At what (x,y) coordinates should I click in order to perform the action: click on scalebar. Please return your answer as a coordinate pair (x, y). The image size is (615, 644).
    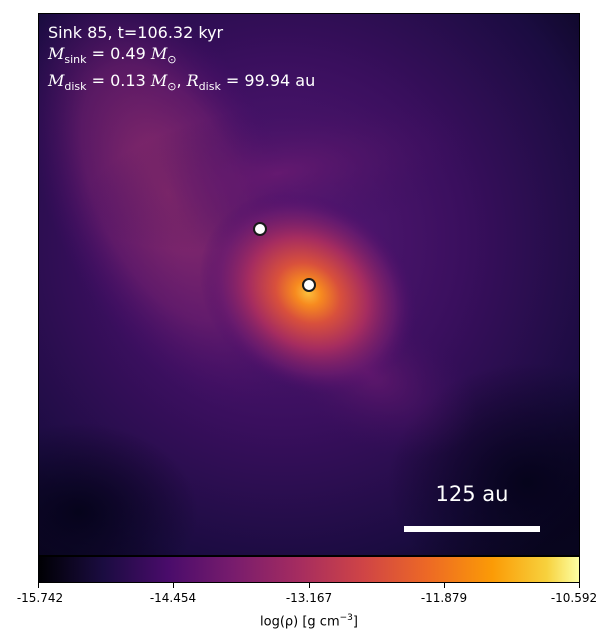
    Looking at the image, I should click on (472, 529).